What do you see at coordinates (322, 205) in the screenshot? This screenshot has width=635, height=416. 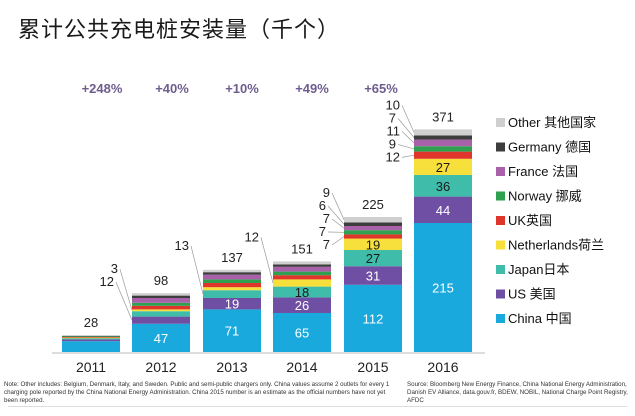 I see `segment-label: 6` at bounding box center [322, 205].